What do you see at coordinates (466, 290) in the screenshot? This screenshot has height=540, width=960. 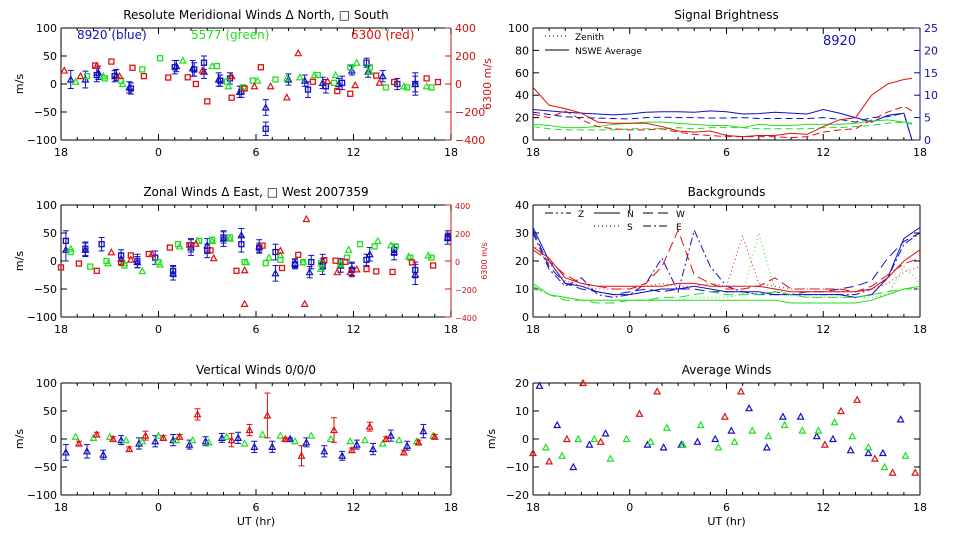 I see `y-tick-label-right: −200` at bounding box center [466, 290].